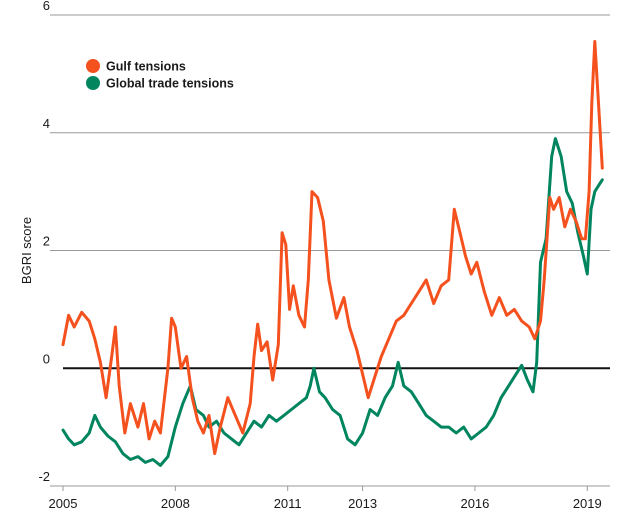 The height and width of the screenshot is (520, 620). Describe the element at coordinates (362, 503) in the screenshot. I see `x-tick-label: 2013` at that location.